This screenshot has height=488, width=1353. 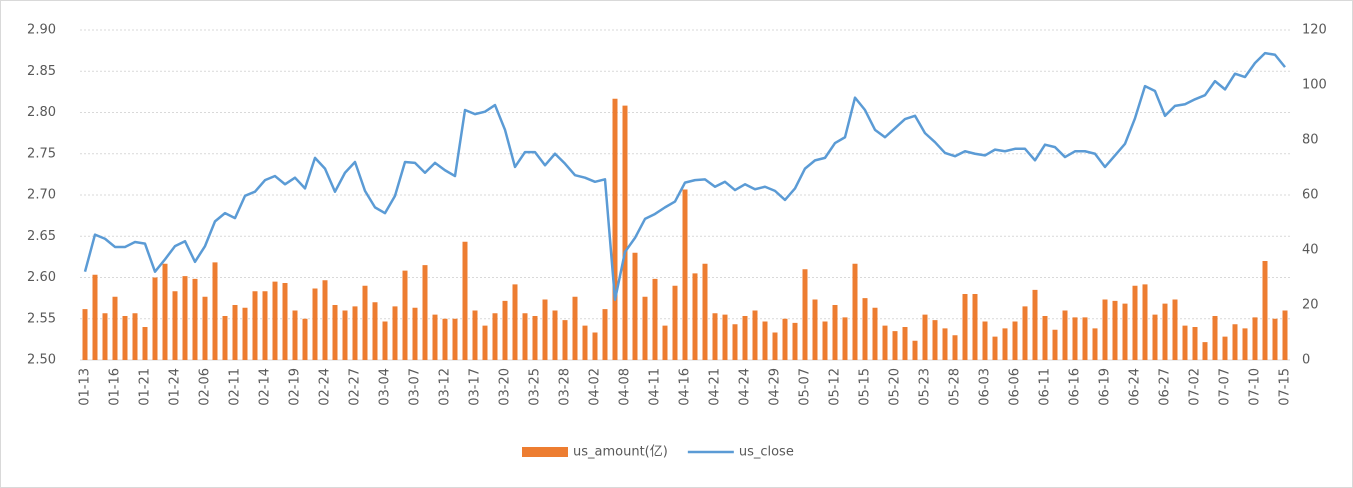 What do you see at coordinates (41, 360) in the screenshot?
I see `y-tick-label: 2.50` at bounding box center [41, 360].